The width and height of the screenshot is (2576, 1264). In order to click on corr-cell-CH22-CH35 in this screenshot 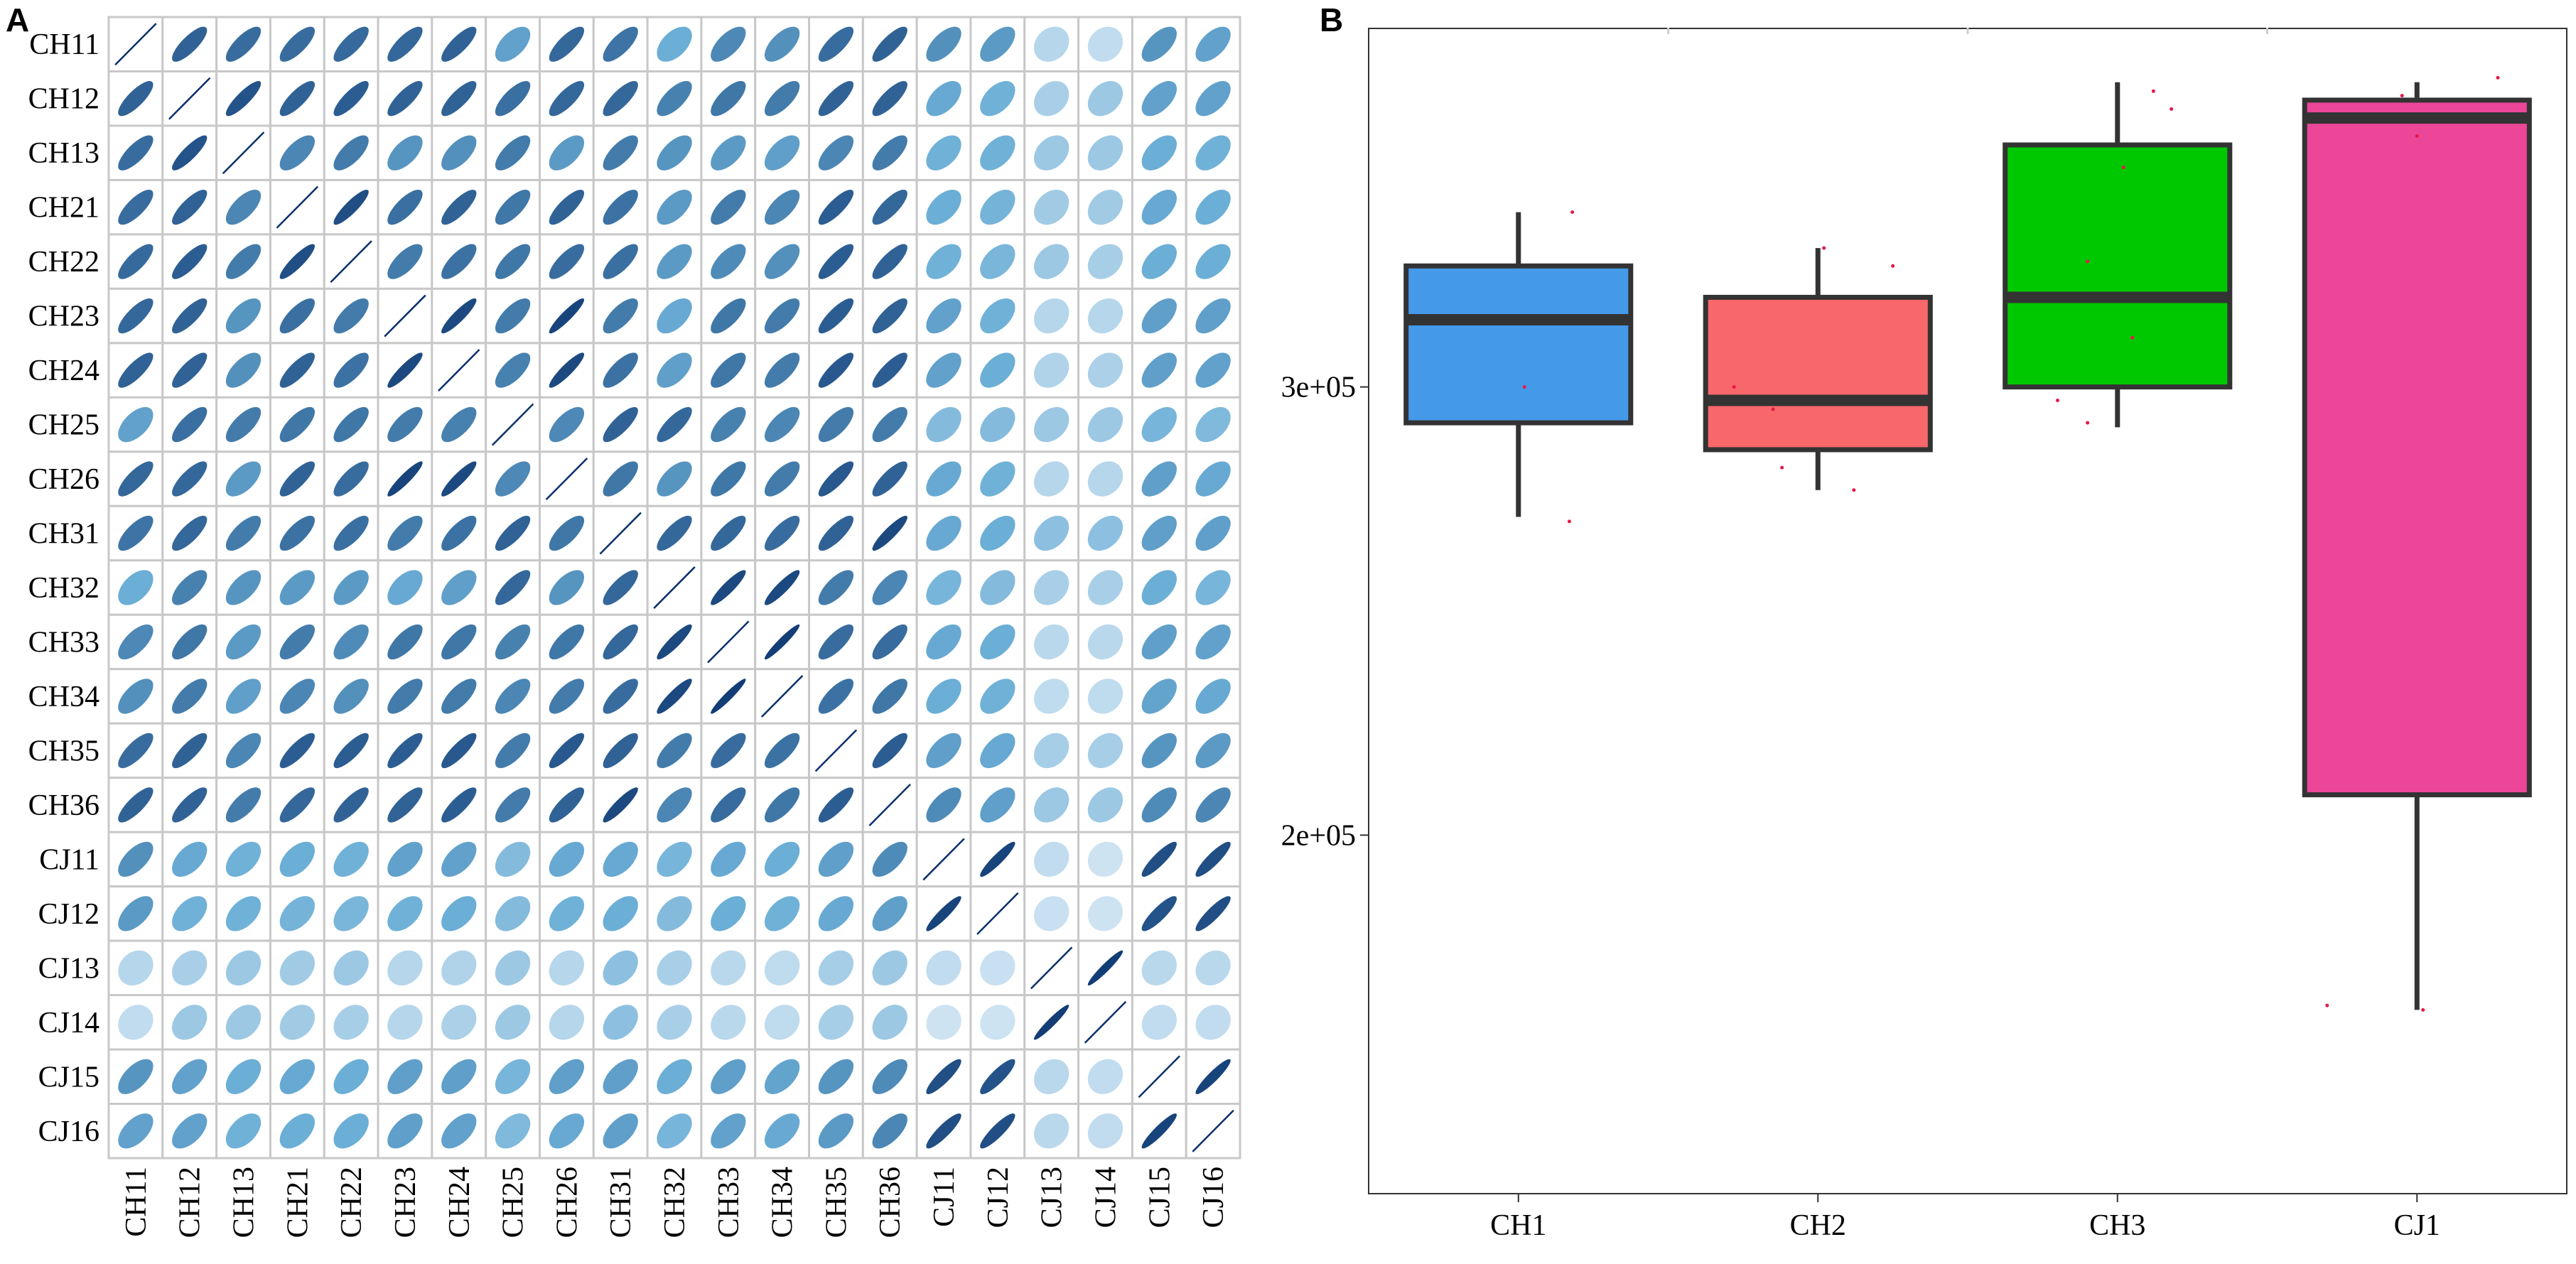, I will do `click(836, 261)`.